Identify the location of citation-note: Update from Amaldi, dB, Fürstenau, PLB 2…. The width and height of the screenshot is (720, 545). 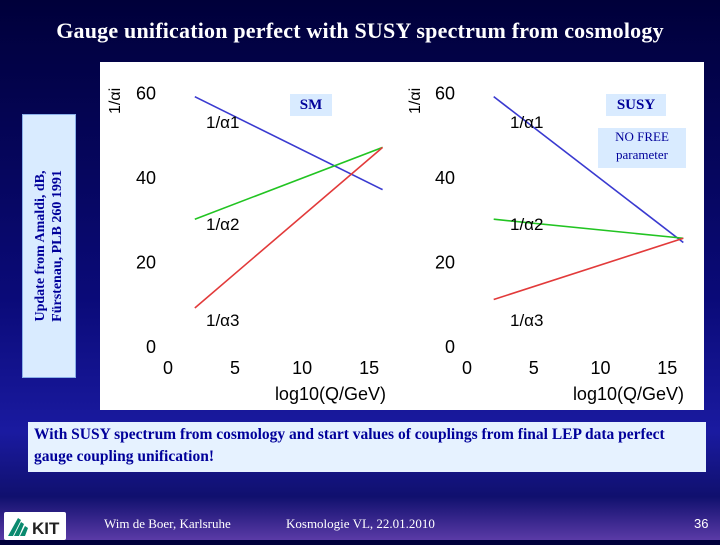
(49, 246).